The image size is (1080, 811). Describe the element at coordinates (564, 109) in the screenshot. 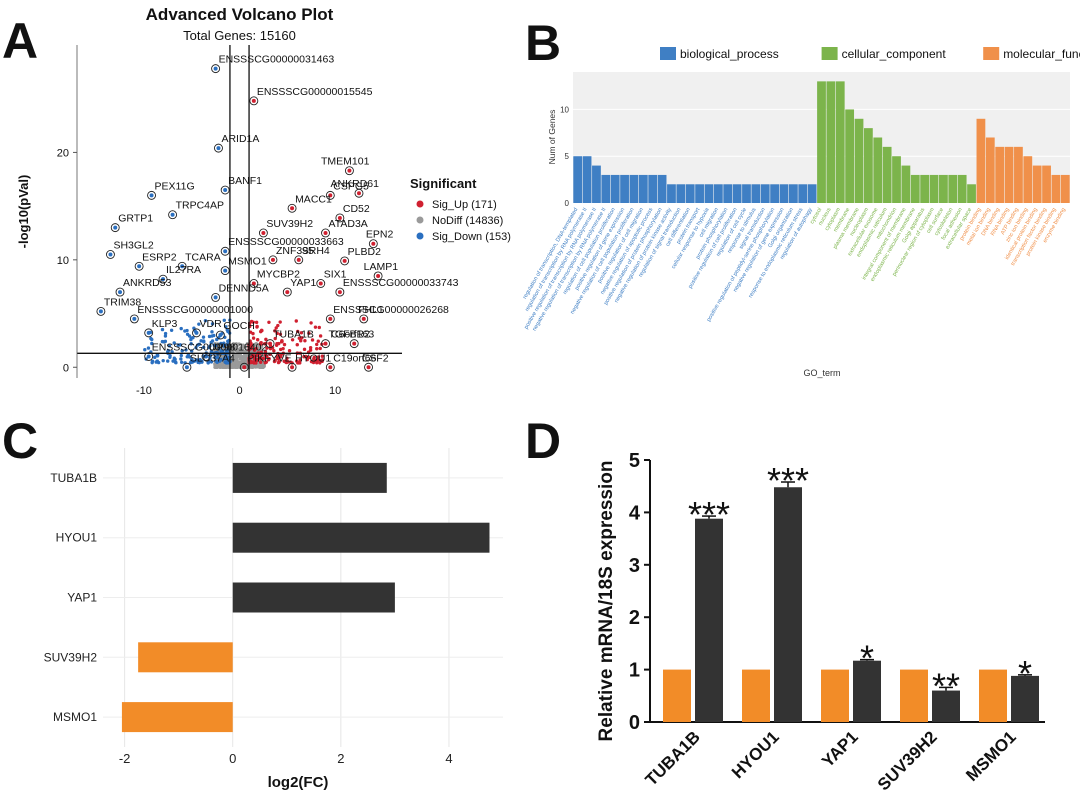

I see `y-tick-label: 10` at that location.